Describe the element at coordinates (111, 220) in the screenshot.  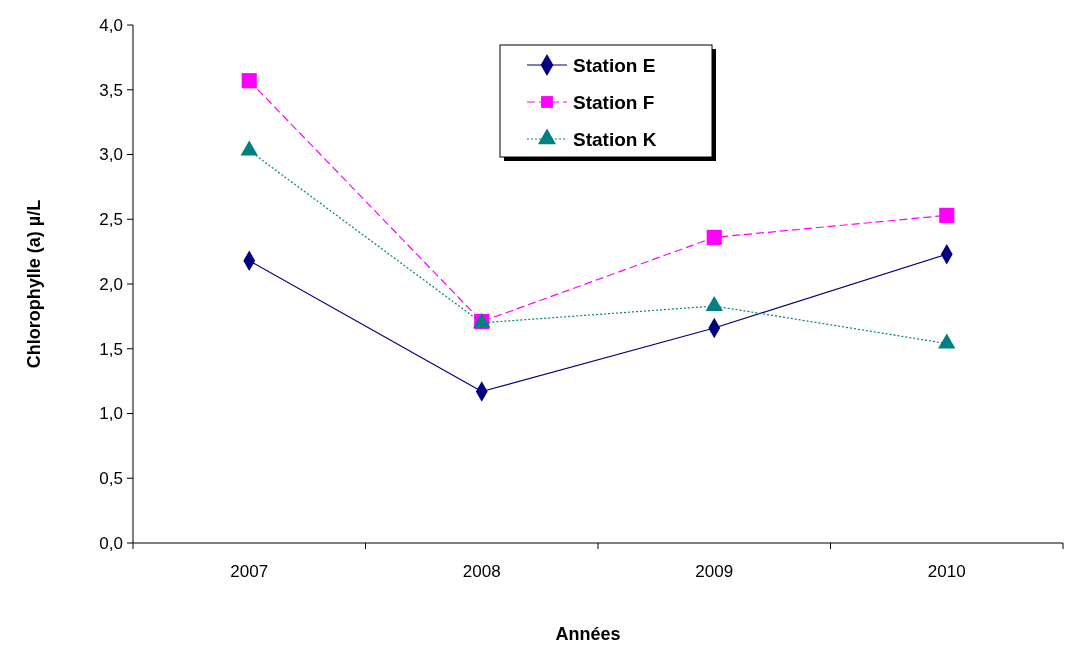
I see `y-tick-label: 2,5` at that location.